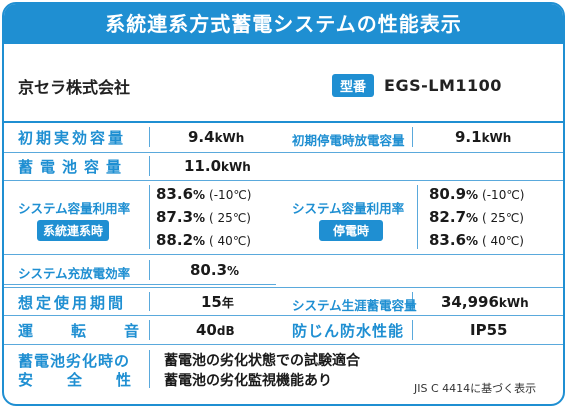 The image size is (567, 408). What do you see at coordinates (248, 381) in the screenshot?
I see `degradation-monitor-text: 蓄電池の劣化監視機能あり` at bounding box center [248, 381].